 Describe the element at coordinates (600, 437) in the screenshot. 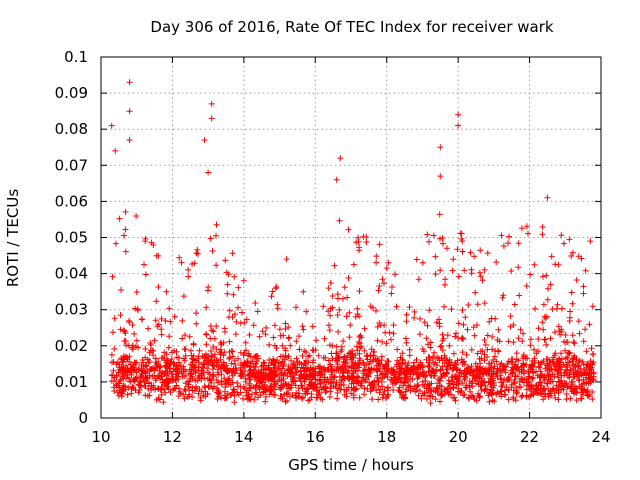

I see `x-tick-label: 24` at that location.